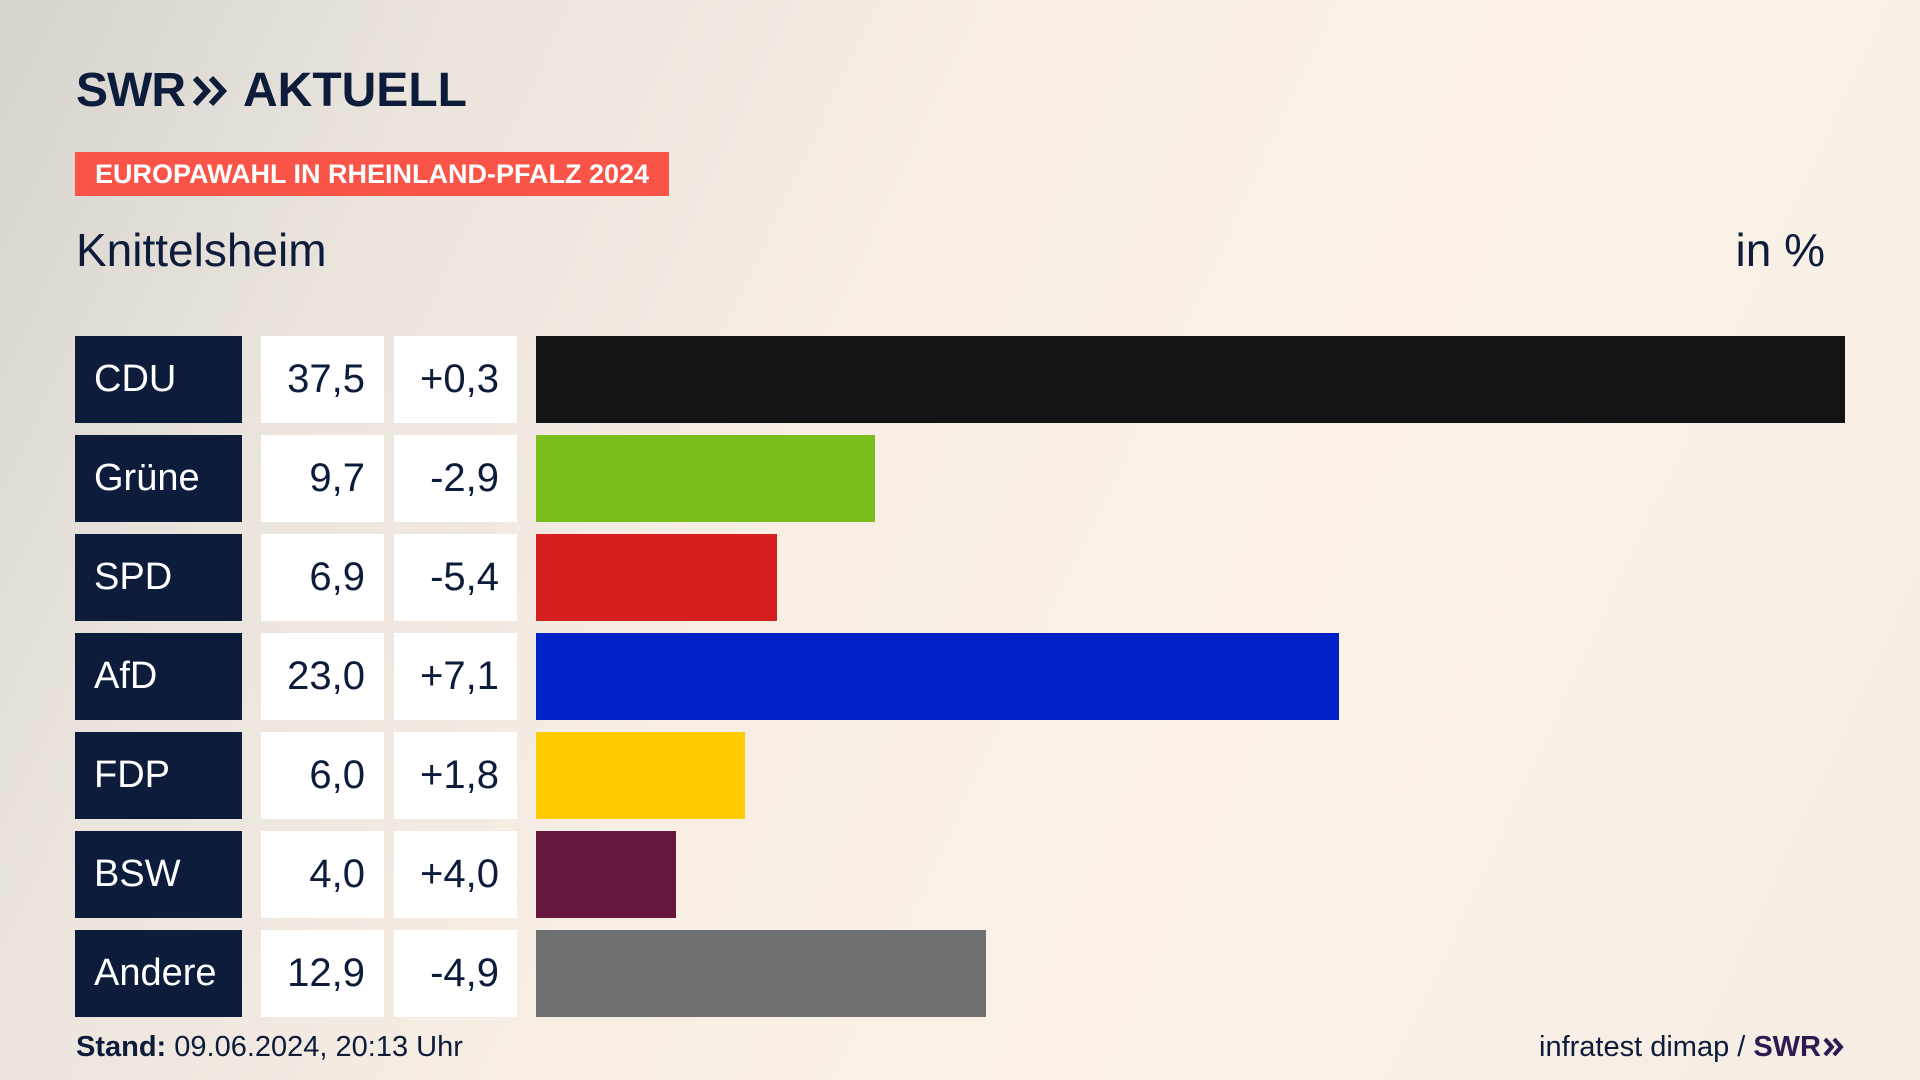 This screenshot has width=1920, height=1080. Describe the element at coordinates (455, 577) in the screenshot. I see `vote-change-label: -5,4` at that location.